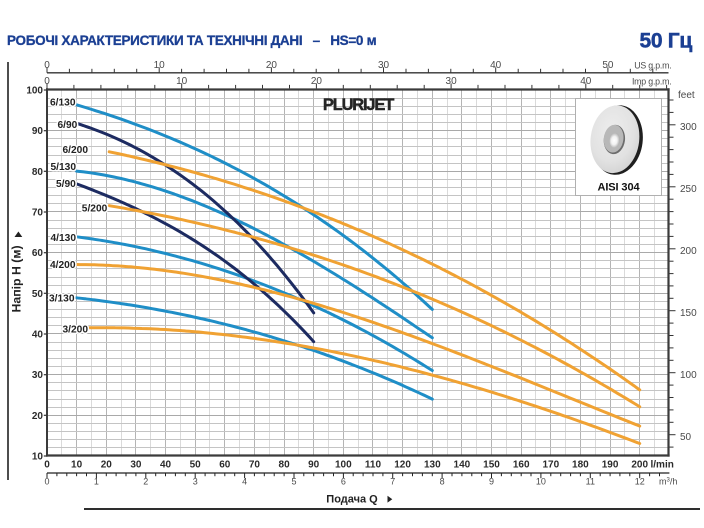  I want to click on svg-text: AISI 304, so click(618, 188).